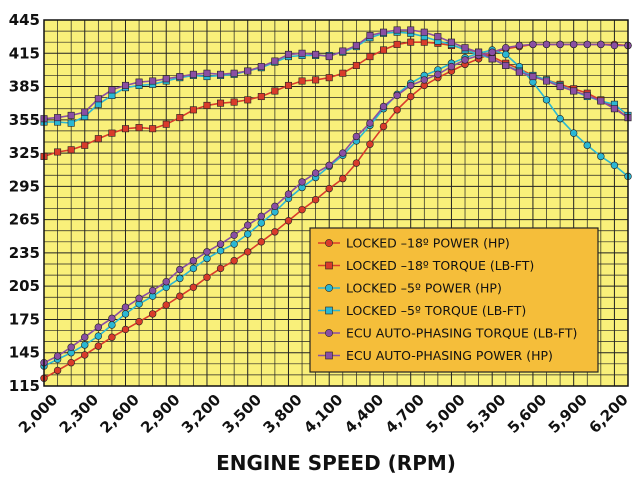  Describe the element at coordinates (608, 414) in the screenshot. I see `x-tick-label: 6,200` at that location.